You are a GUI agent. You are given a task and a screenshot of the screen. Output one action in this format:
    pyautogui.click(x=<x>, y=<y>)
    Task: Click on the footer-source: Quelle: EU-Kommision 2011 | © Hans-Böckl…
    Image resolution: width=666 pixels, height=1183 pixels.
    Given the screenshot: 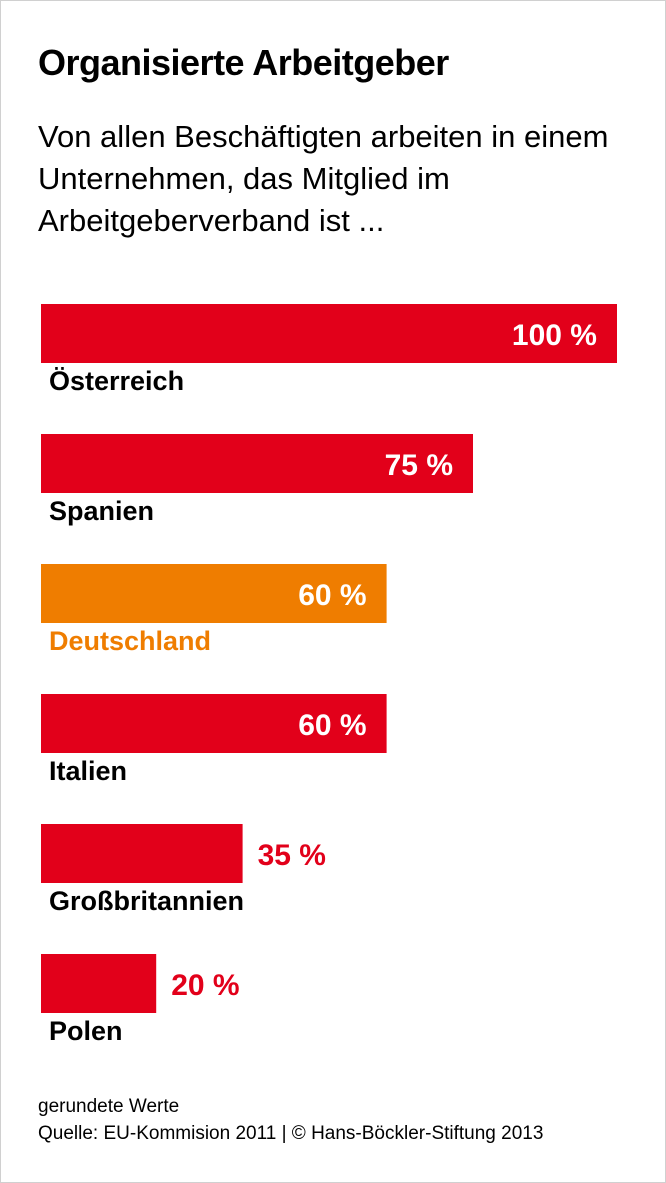 What is the action you would take?
    pyautogui.click(x=291, y=1133)
    